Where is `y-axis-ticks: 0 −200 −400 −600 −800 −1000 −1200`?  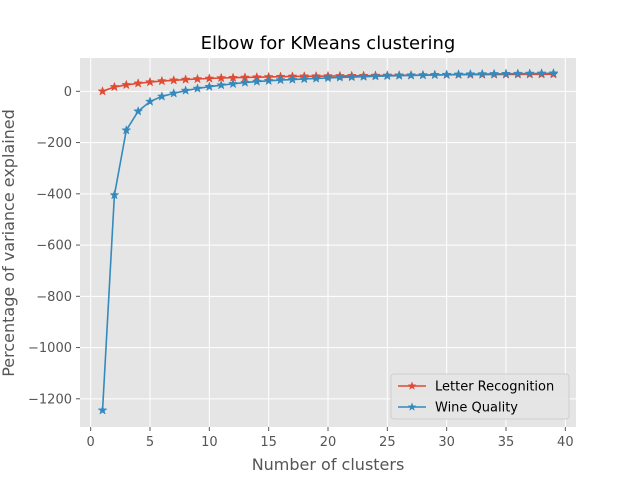
y-axis-ticks: 0 −200 −400 −600 −800 −1000 −1200 is located at coordinates (54, 246).